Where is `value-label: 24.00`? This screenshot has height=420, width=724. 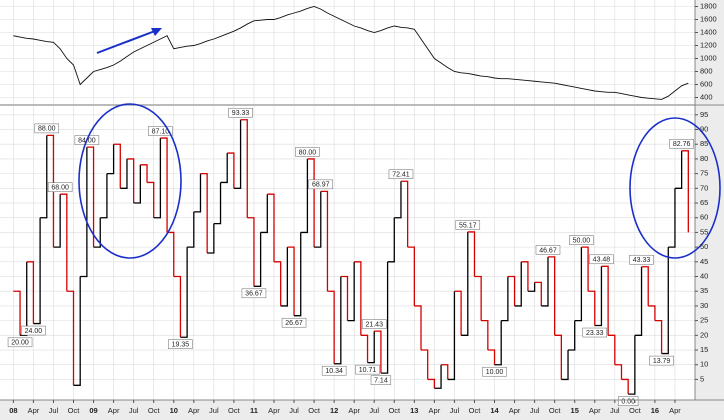
value-label: 24.00 is located at coordinates (34, 331).